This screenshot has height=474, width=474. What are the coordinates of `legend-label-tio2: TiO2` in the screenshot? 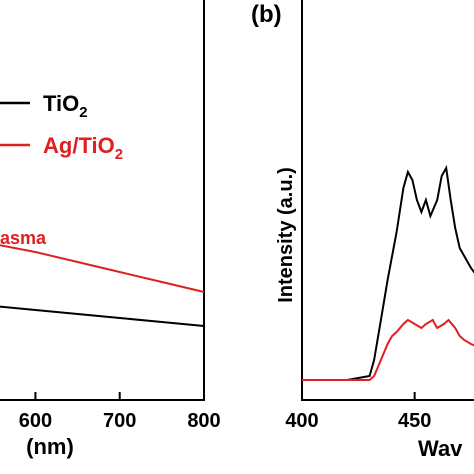 It's located at (65, 106).